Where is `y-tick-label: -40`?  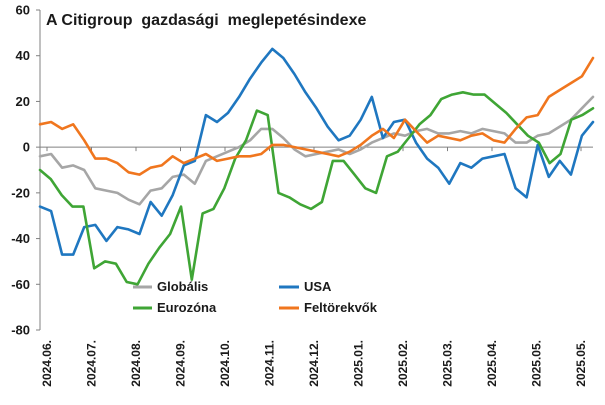
y-tick-label: -40 is located at coordinates (20, 238).